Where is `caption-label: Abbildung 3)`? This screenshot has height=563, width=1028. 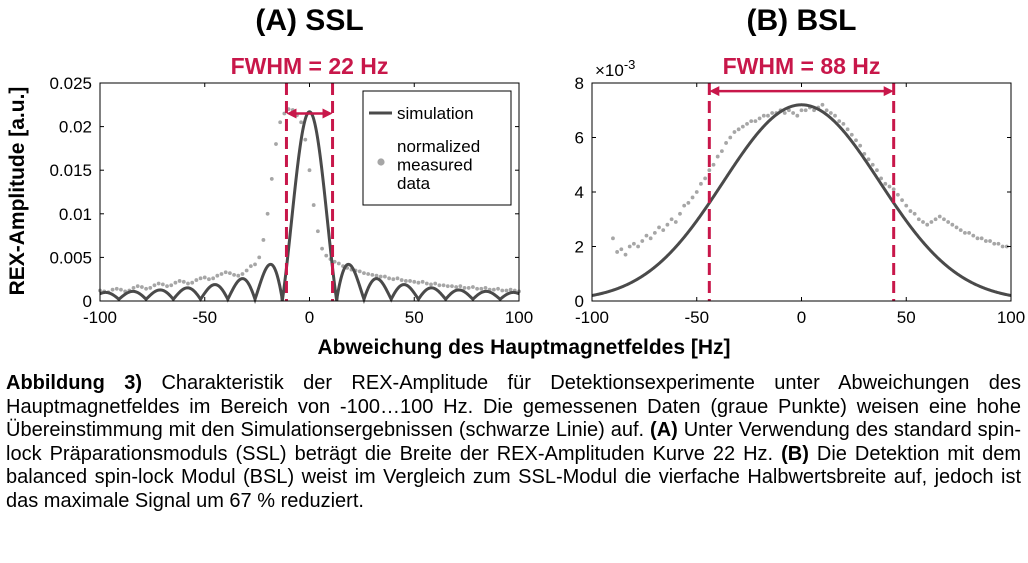 caption-label: Abbildung 3) is located at coordinates (74, 383).